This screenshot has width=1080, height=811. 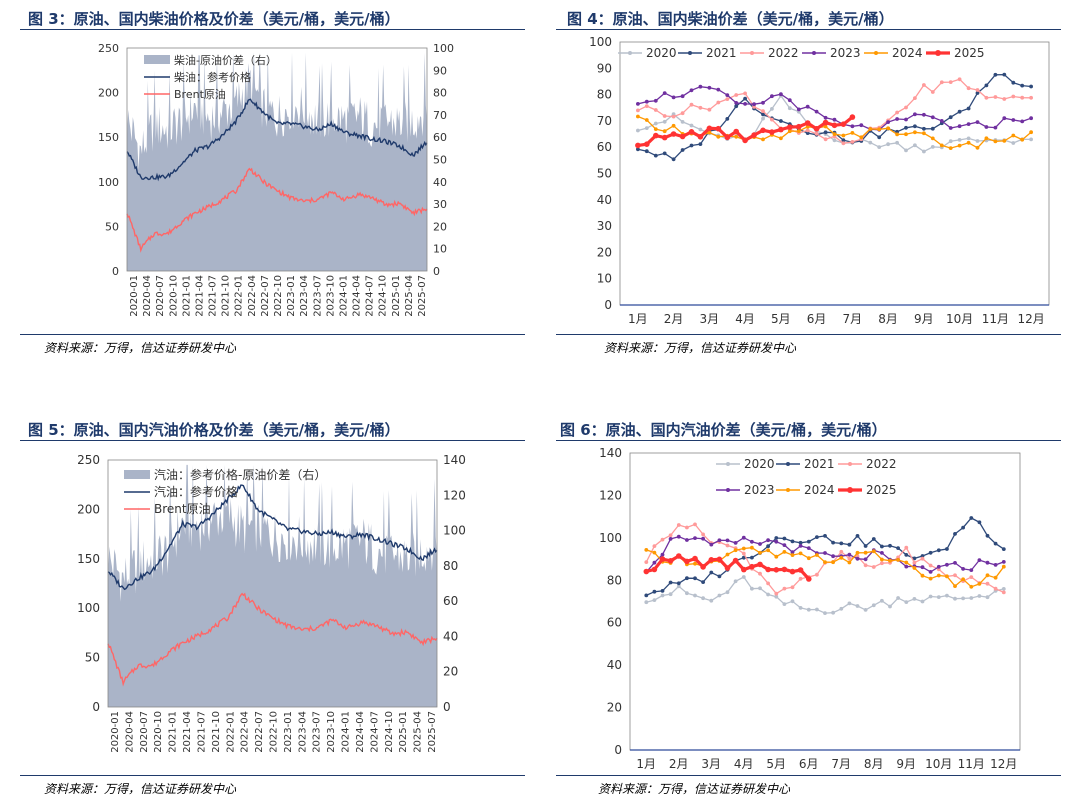 I want to click on left-tick-label: 150, so click(x=108, y=137).